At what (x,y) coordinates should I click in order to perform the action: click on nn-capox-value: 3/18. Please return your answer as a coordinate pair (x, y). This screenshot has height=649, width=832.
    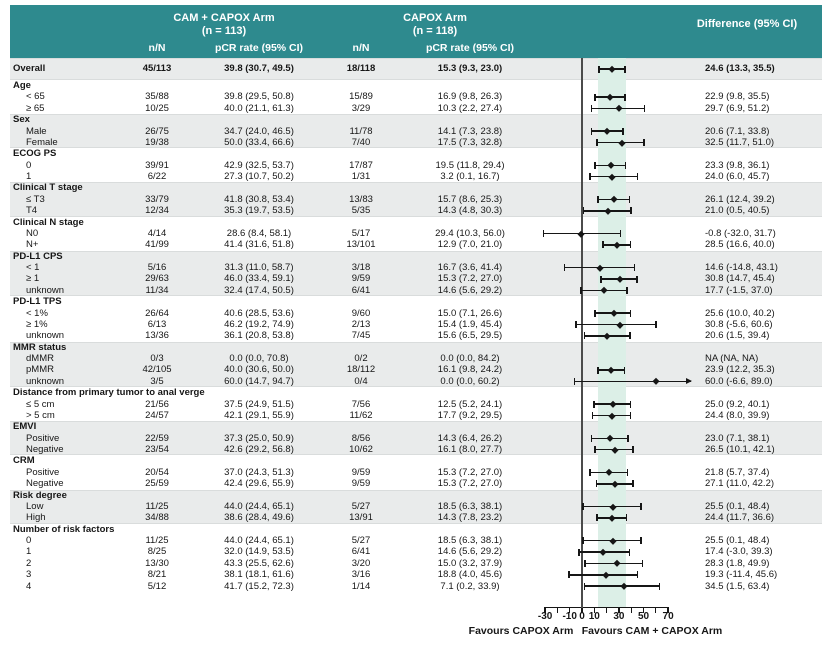
    Looking at the image, I should click on (361, 267).